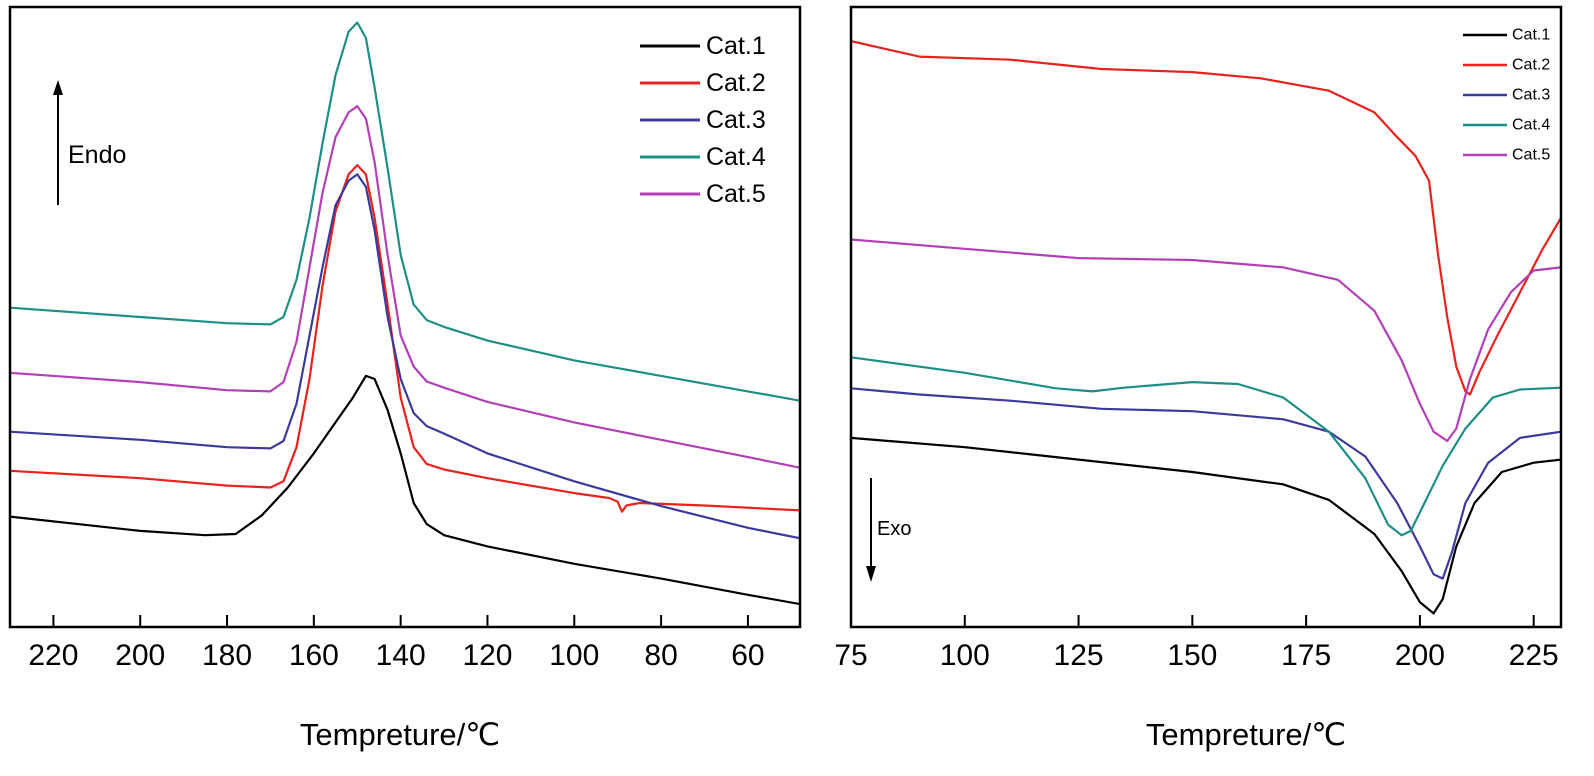 The width and height of the screenshot is (1594, 776). What do you see at coordinates (140, 655) in the screenshot?
I see `left-x-tick-label: 200` at bounding box center [140, 655].